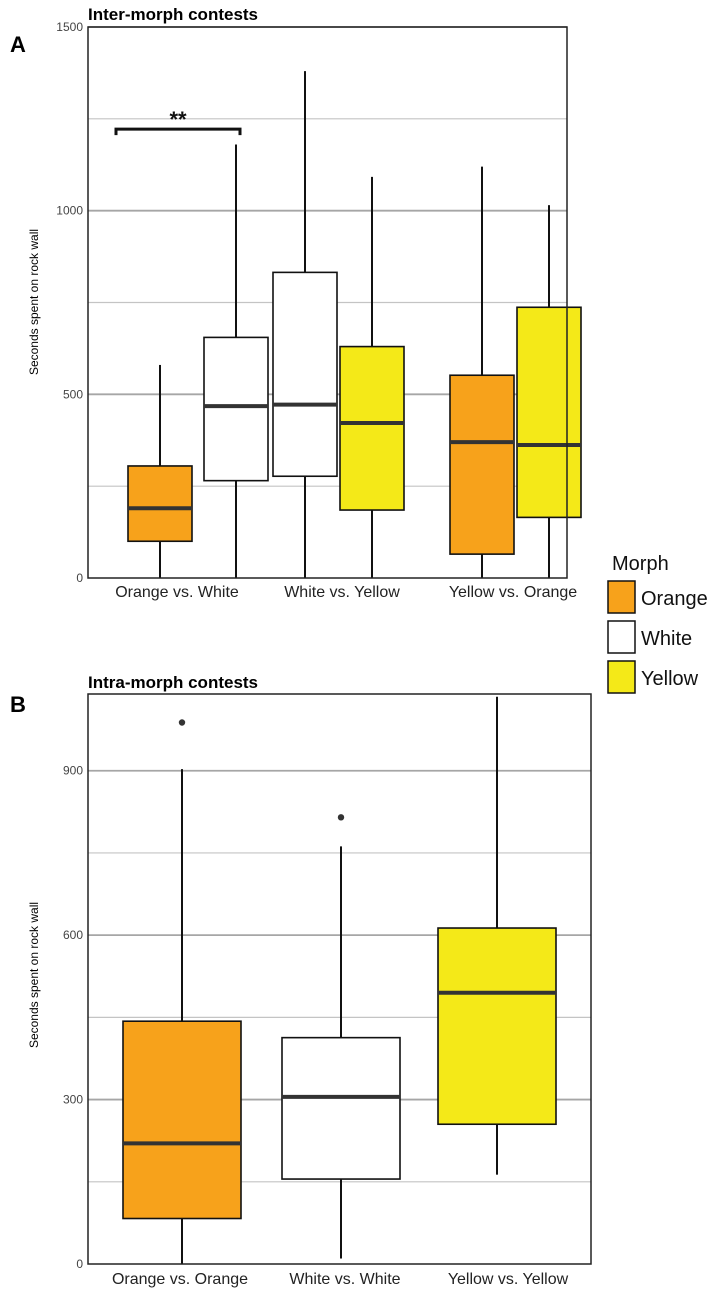 The height and width of the screenshot is (1291, 717). I want to click on panel-b-title: Intra-morph contests, so click(173, 682).